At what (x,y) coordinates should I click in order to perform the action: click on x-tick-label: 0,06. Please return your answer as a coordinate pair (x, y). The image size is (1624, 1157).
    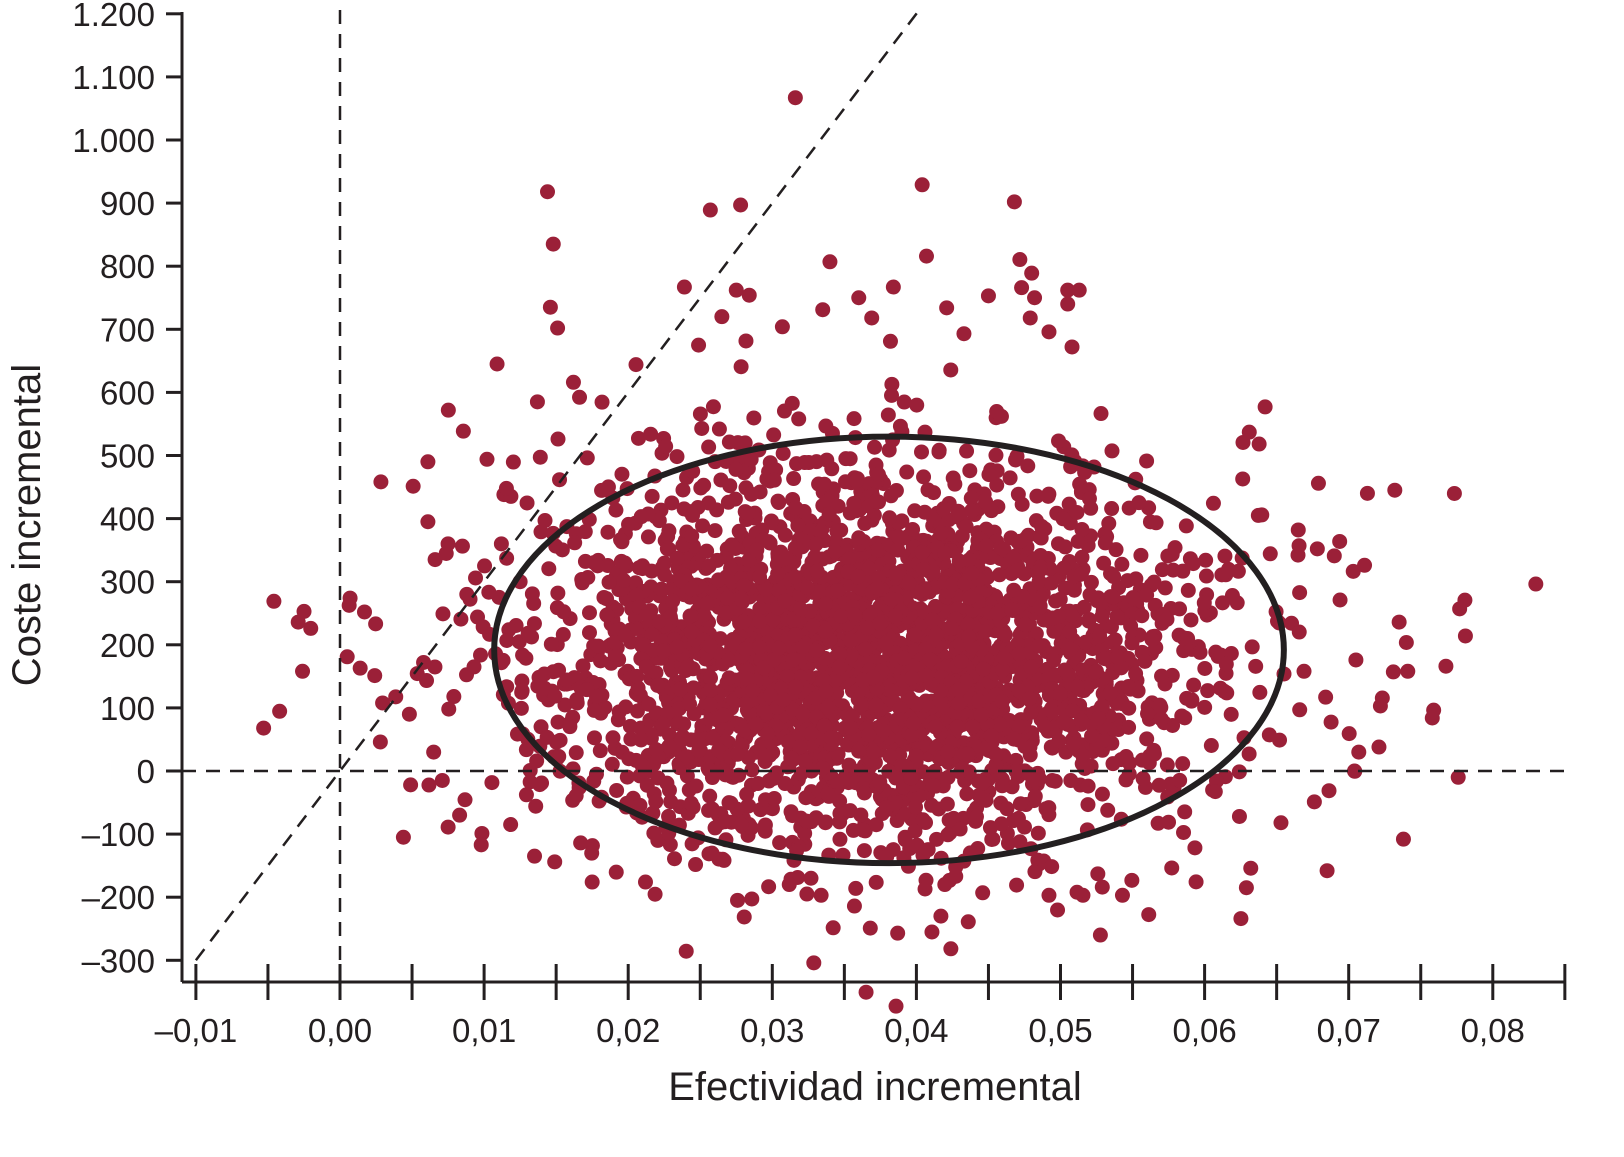
    Looking at the image, I should click on (1204, 1030).